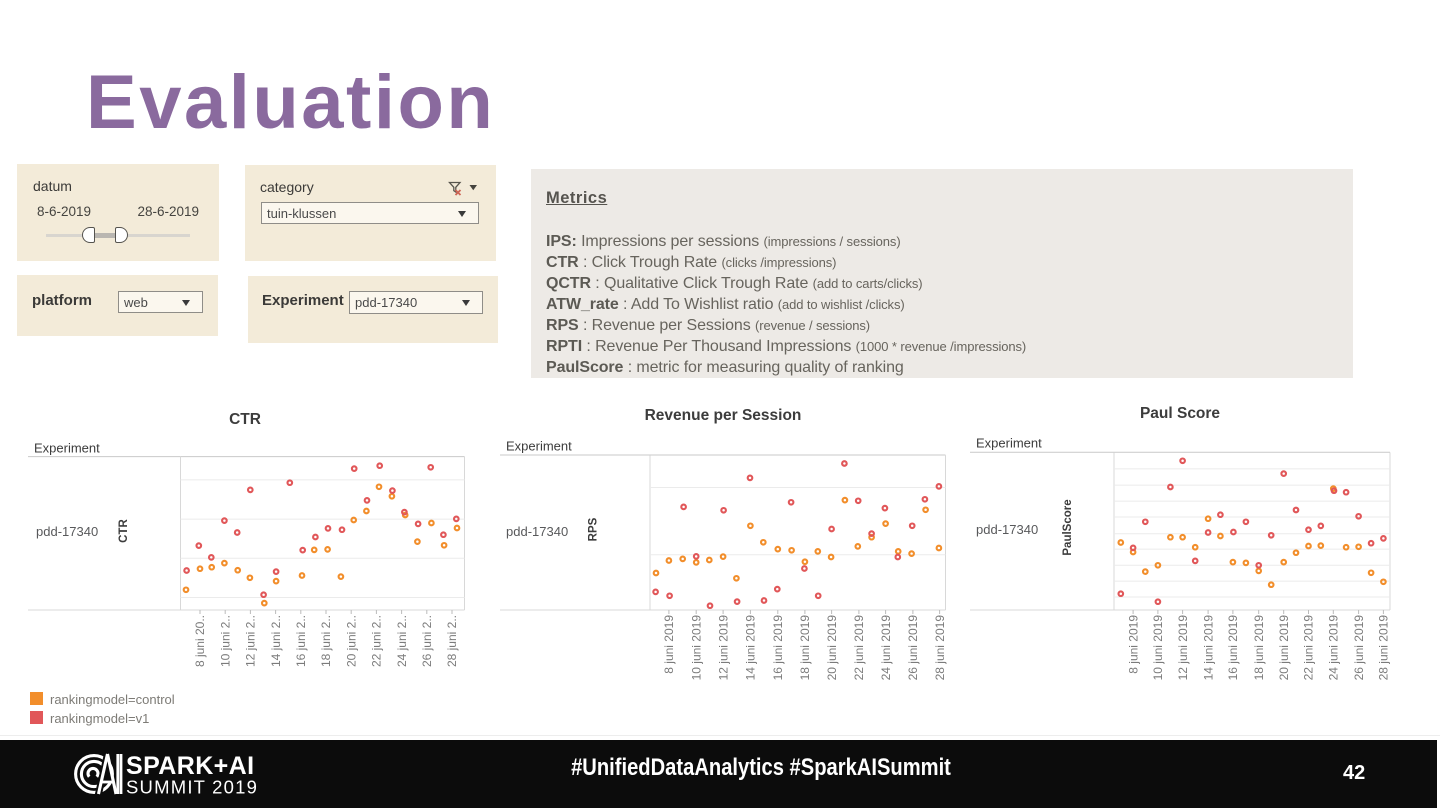  Describe the element at coordinates (301, 641) in the screenshot. I see `svg-text: 16 juni 2..` at that location.